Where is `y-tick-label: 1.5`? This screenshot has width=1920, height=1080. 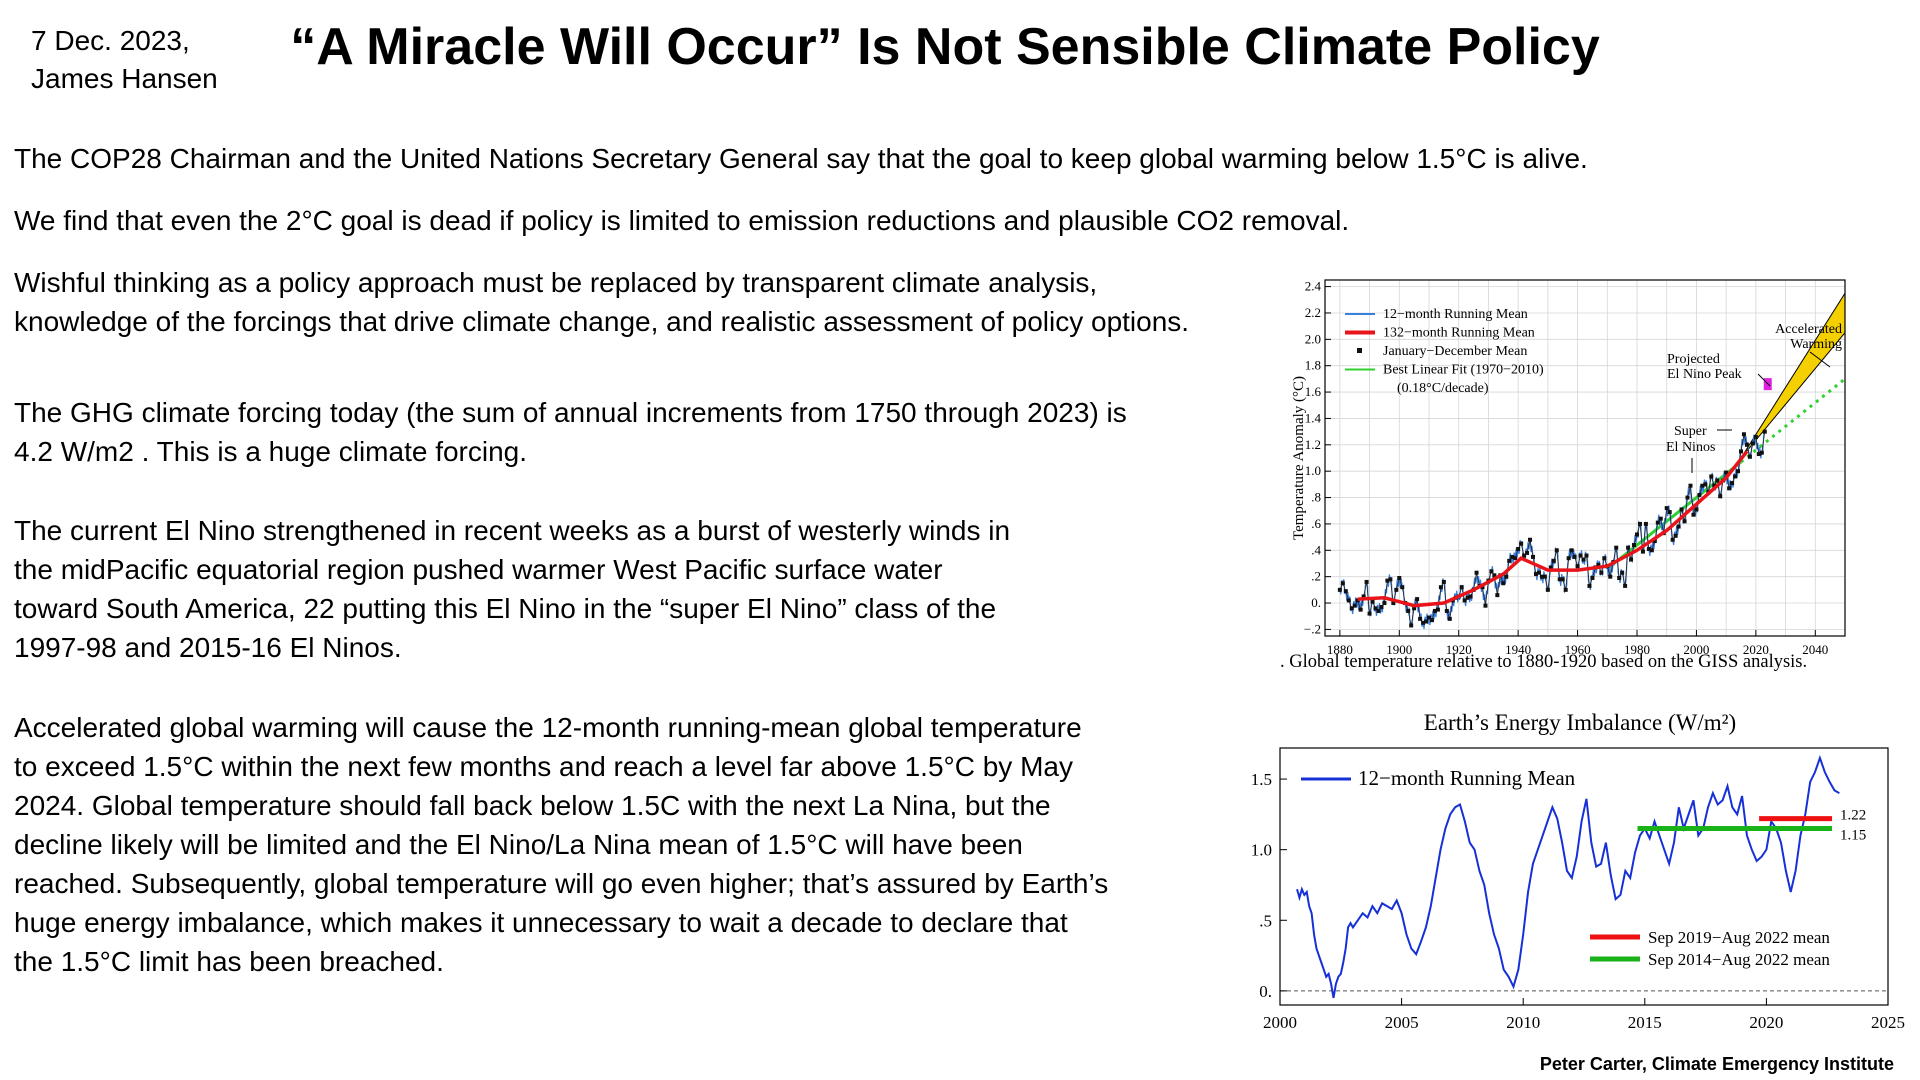 y-tick-label: 1.5 is located at coordinates (1261, 779).